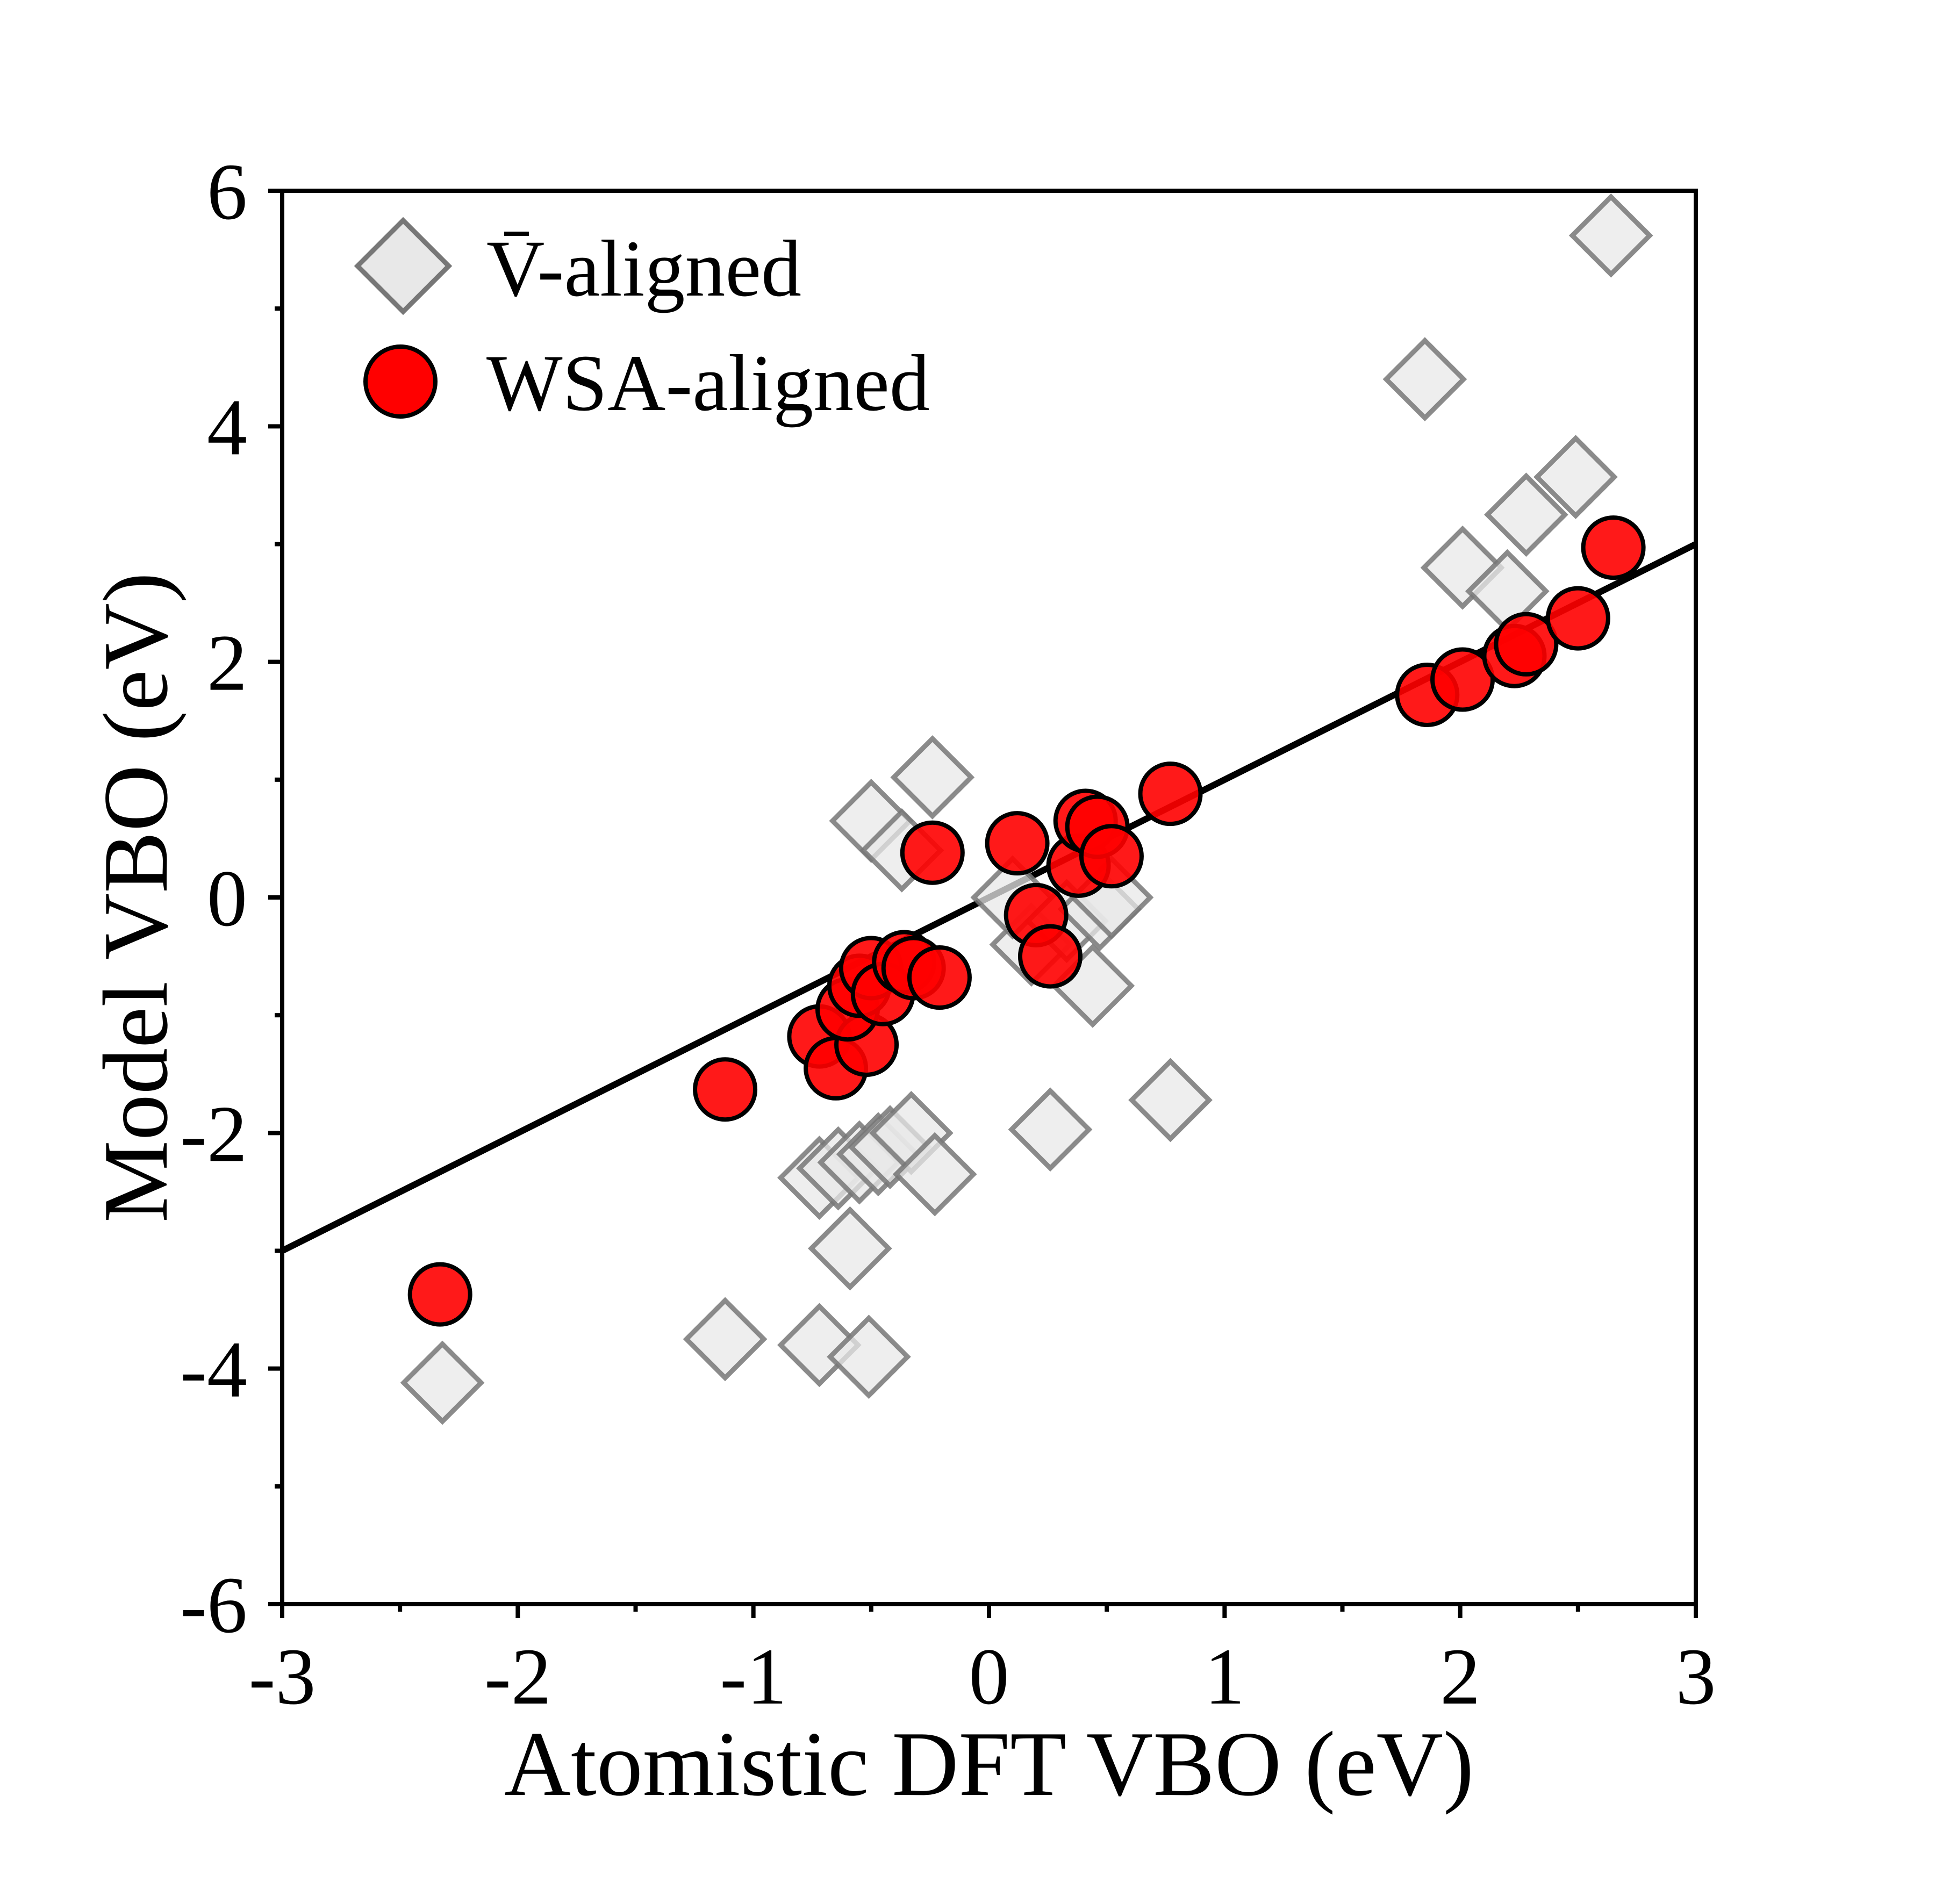 The height and width of the screenshot is (1904, 1935). Describe the element at coordinates (708, 383) in the screenshot. I see `legend-label-wsa-aligned: WSA-aligned` at that location.